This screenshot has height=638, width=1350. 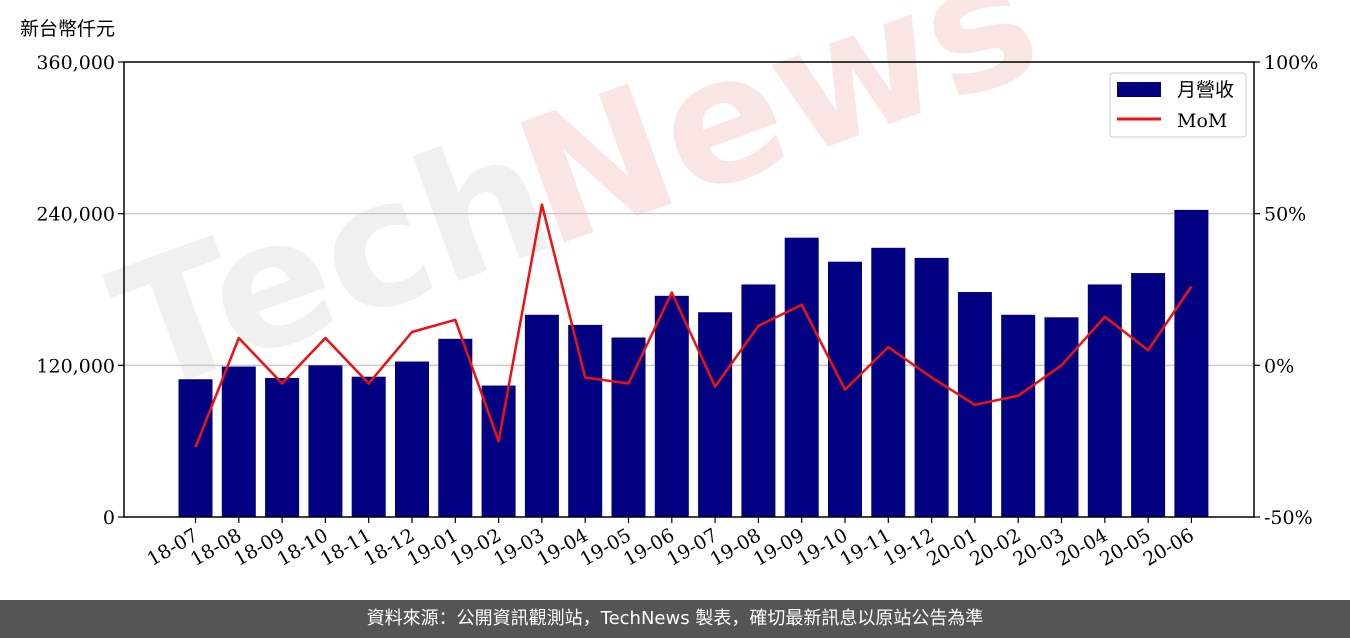 I want to click on legend-label-revenue: 月營收, so click(x=1205, y=90).